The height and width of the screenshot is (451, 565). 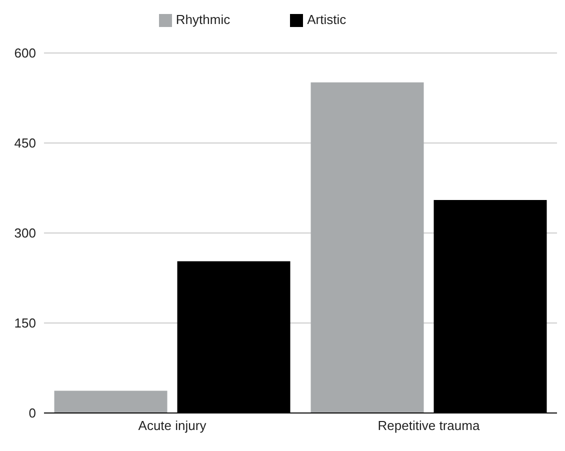 What do you see at coordinates (25, 53) in the screenshot?
I see `y-tick-label: 600` at bounding box center [25, 53].